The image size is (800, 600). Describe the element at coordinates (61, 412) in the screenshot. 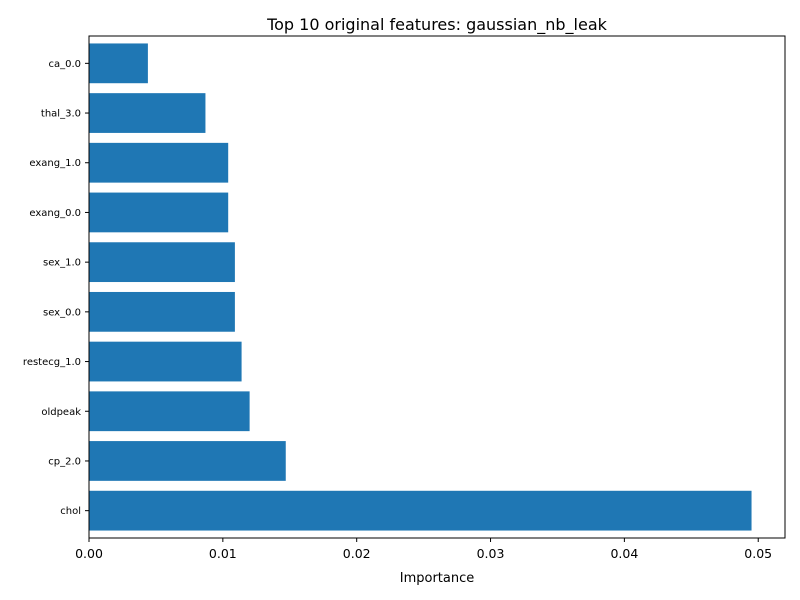

I see `y-tick-label: oldpeak` at that location.